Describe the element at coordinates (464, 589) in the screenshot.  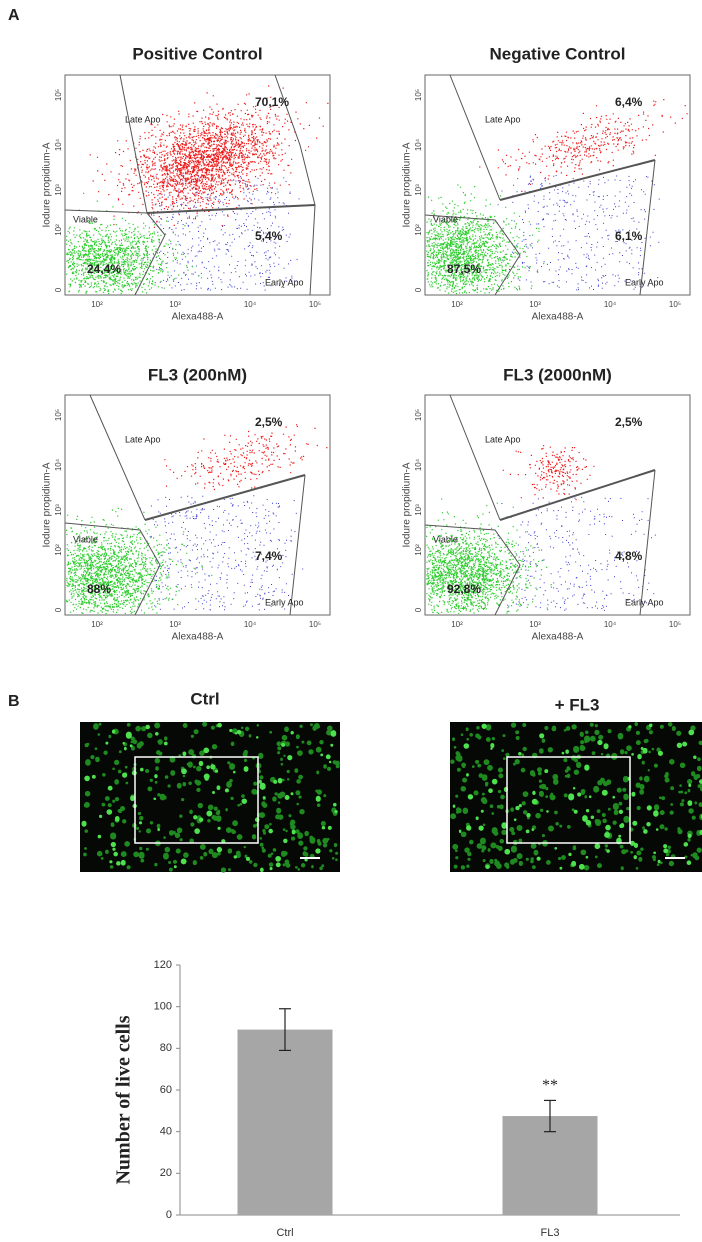
I see `percentage: 92,8%` at that location.